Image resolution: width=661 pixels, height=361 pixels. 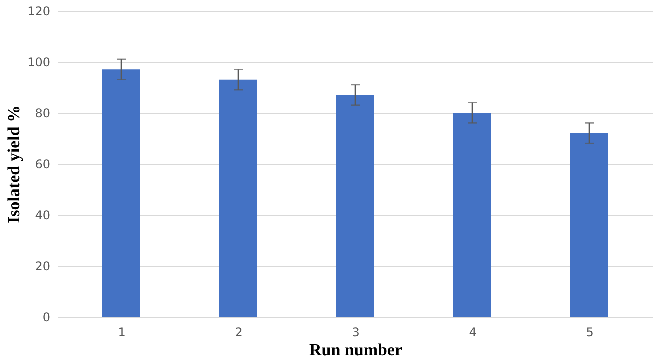 I want to click on y-tick-label: 80, so click(x=42, y=113).